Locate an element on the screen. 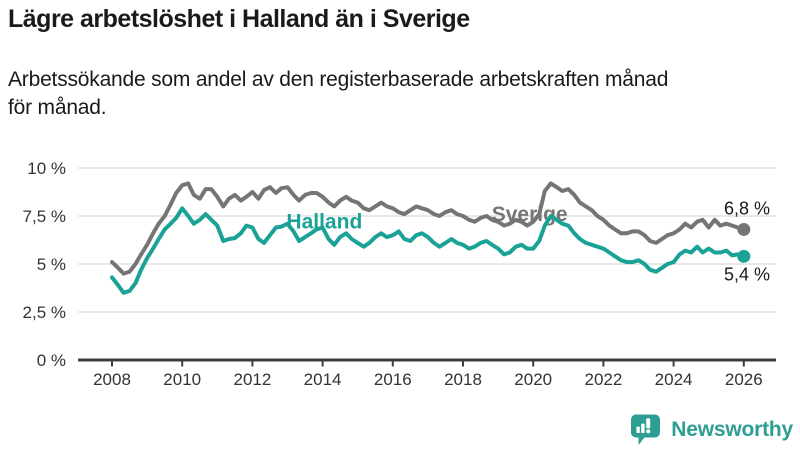 This screenshot has width=800, height=450. x-tick-label-2008: 2008 is located at coordinates (112, 379).